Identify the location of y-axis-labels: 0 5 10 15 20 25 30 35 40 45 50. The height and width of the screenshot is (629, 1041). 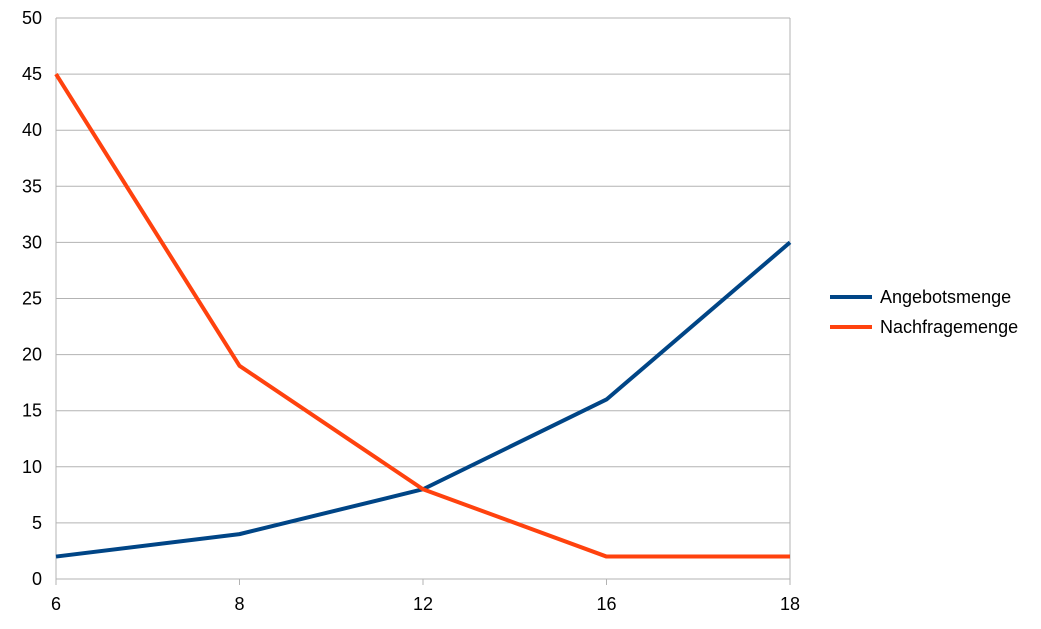
(32, 298).